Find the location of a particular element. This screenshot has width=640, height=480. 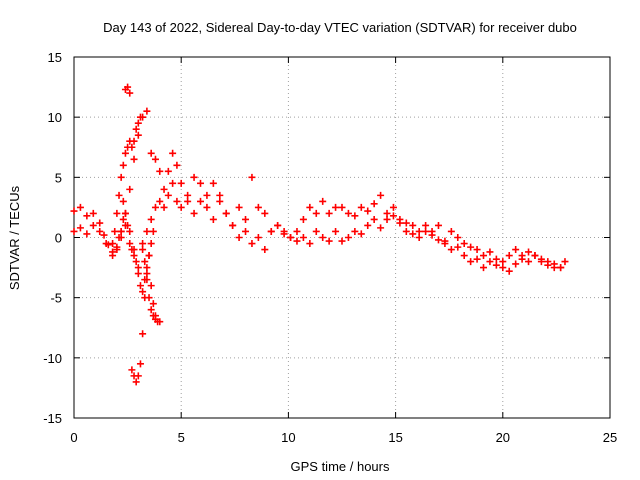

x-tick-label: 20 is located at coordinates (503, 437).